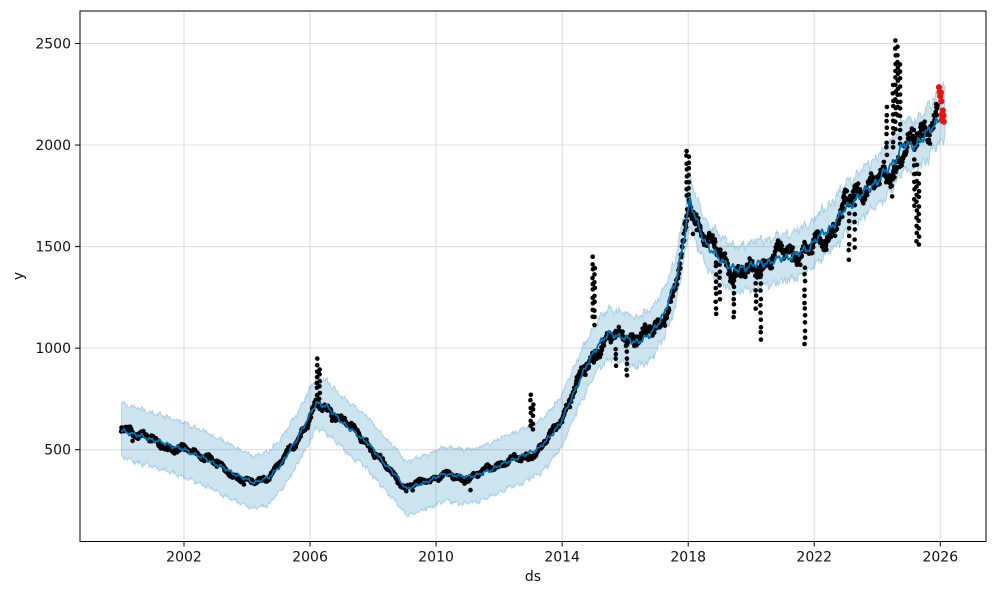 This screenshot has width=1000, height=600. Describe the element at coordinates (310, 558) in the screenshot. I see `x-tick-label: 2006` at that location.